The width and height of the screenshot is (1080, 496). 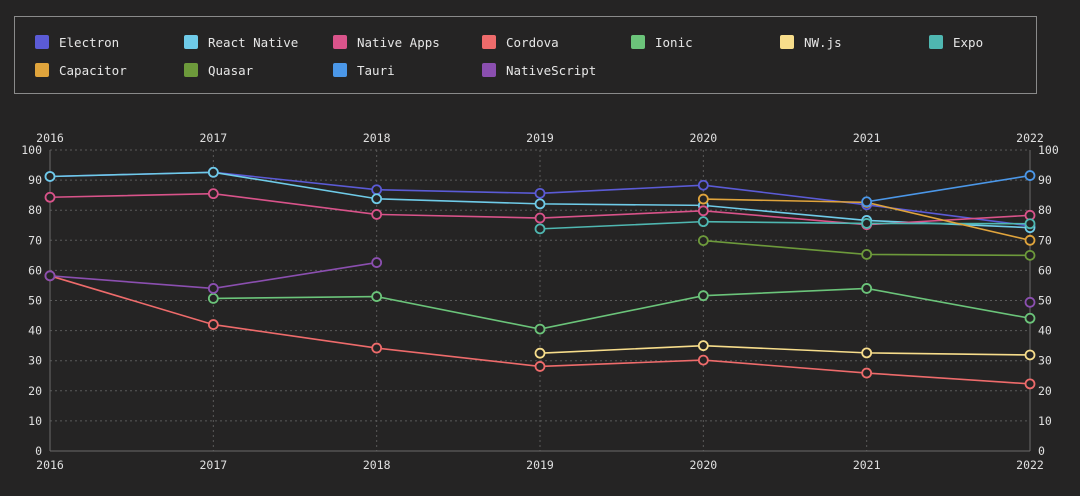 What do you see at coordinates (1045, 331) in the screenshot?
I see `y-tick-label-right: 40` at bounding box center [1045, 331].